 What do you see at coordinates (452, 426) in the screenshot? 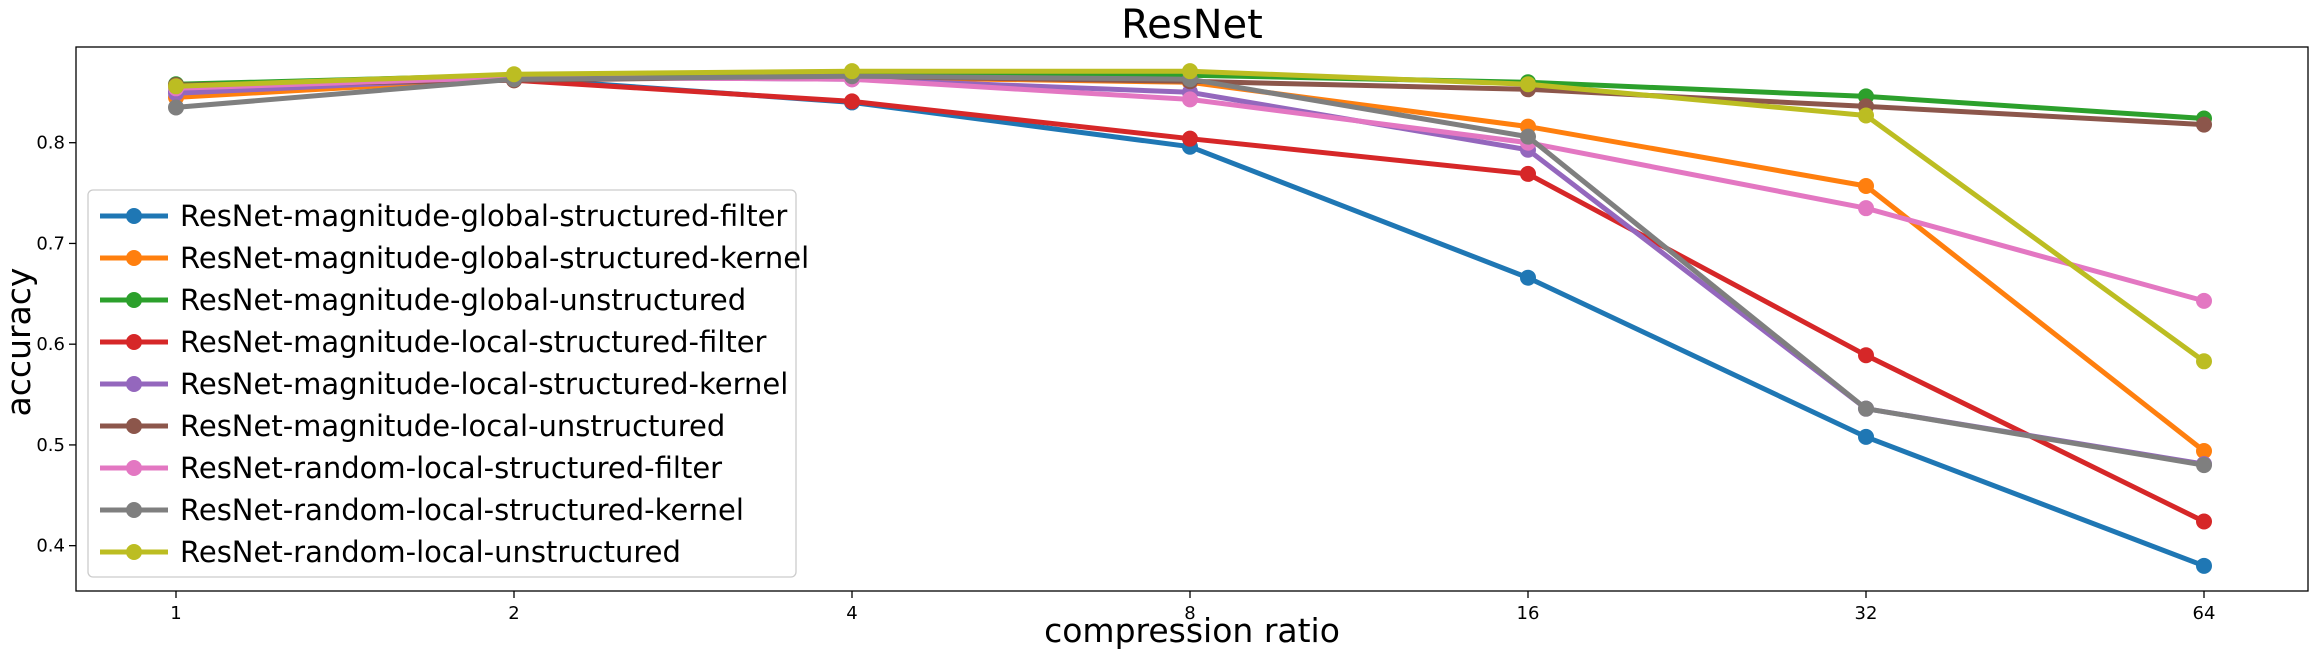
I see `legend-label: ResNet-magnitude-local-unstructured` at bounding box center [452, 426].